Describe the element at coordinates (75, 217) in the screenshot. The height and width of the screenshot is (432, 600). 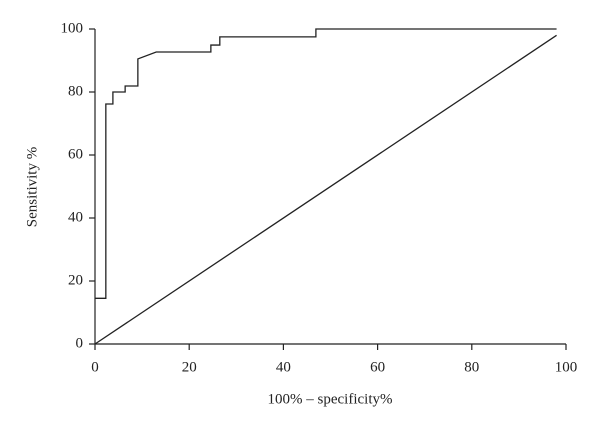
I see `y-tick-label: 40` at that location.